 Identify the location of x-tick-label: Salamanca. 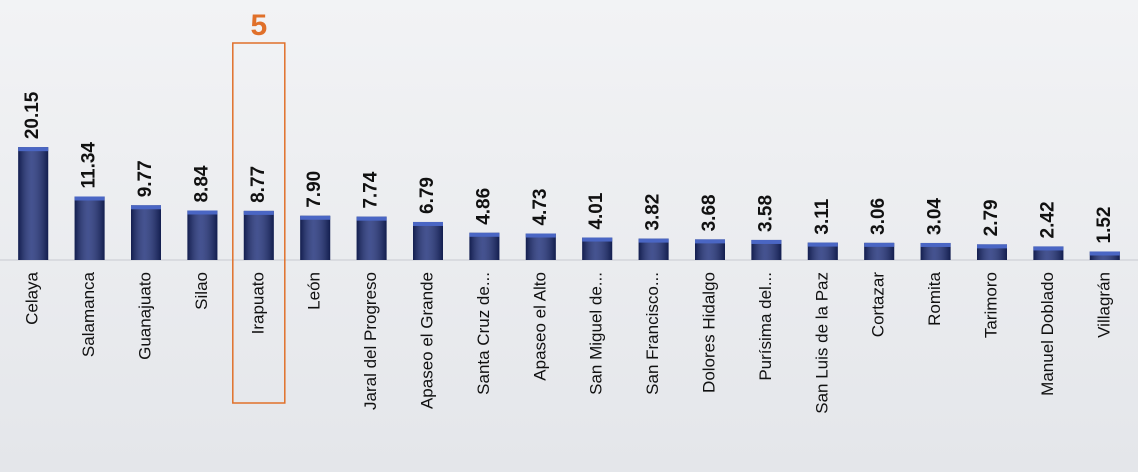
(88, 314).